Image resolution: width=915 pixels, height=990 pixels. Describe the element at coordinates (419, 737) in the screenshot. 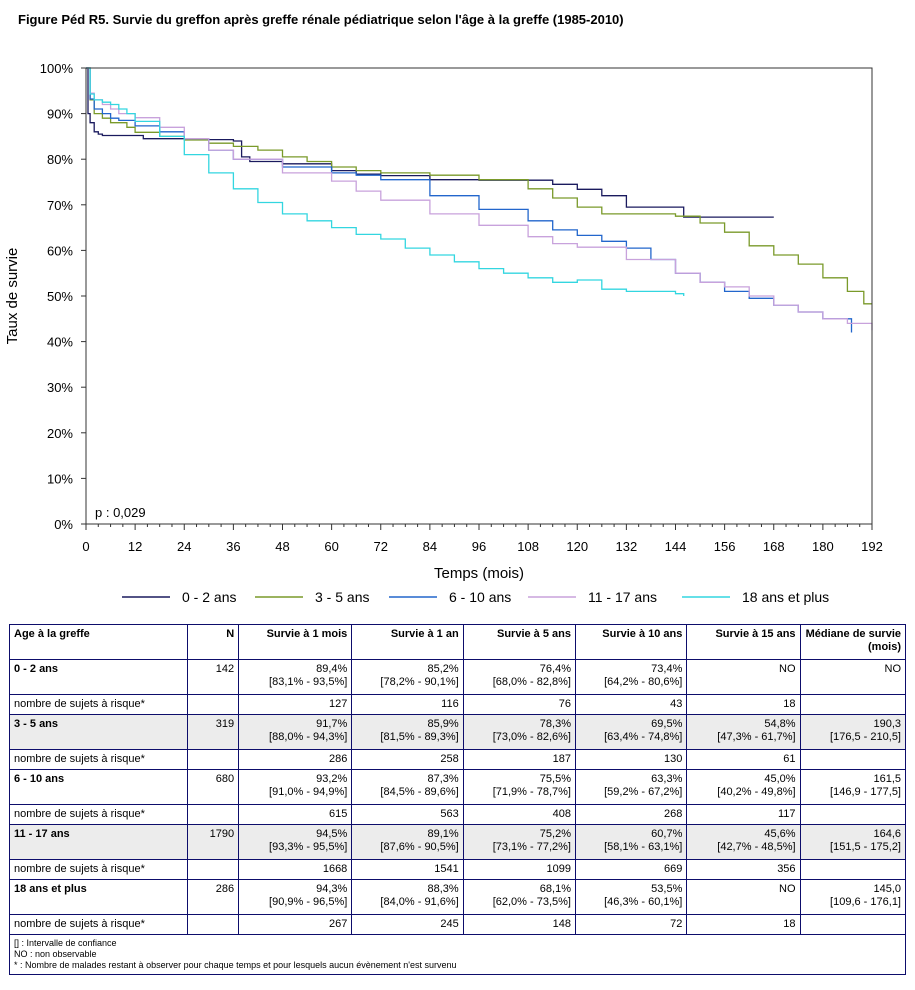

I see `confidence-interval: [81,5% - 89,3%]` at that location.